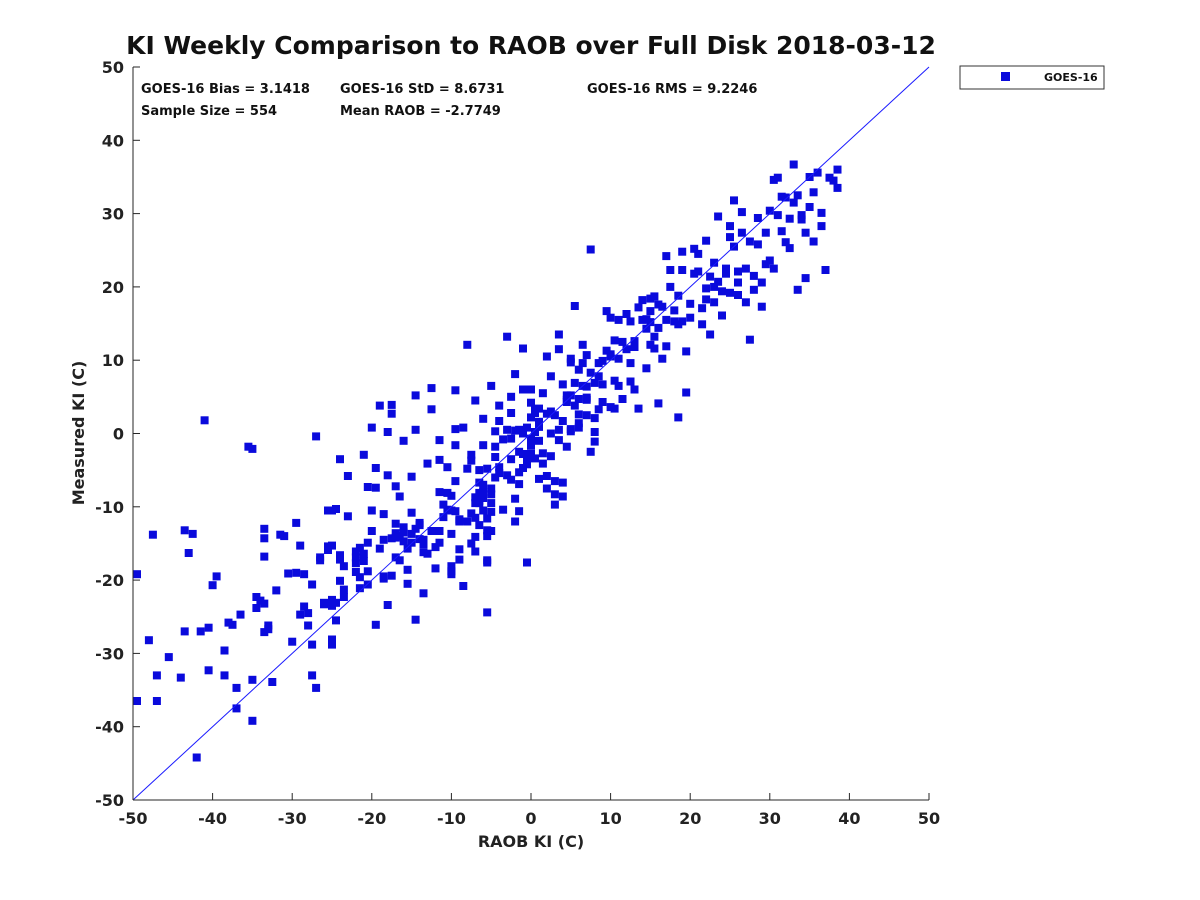 This screenshot has width=1200, height=900. I want to click on x-tick-label: -50, so click(133, 818).